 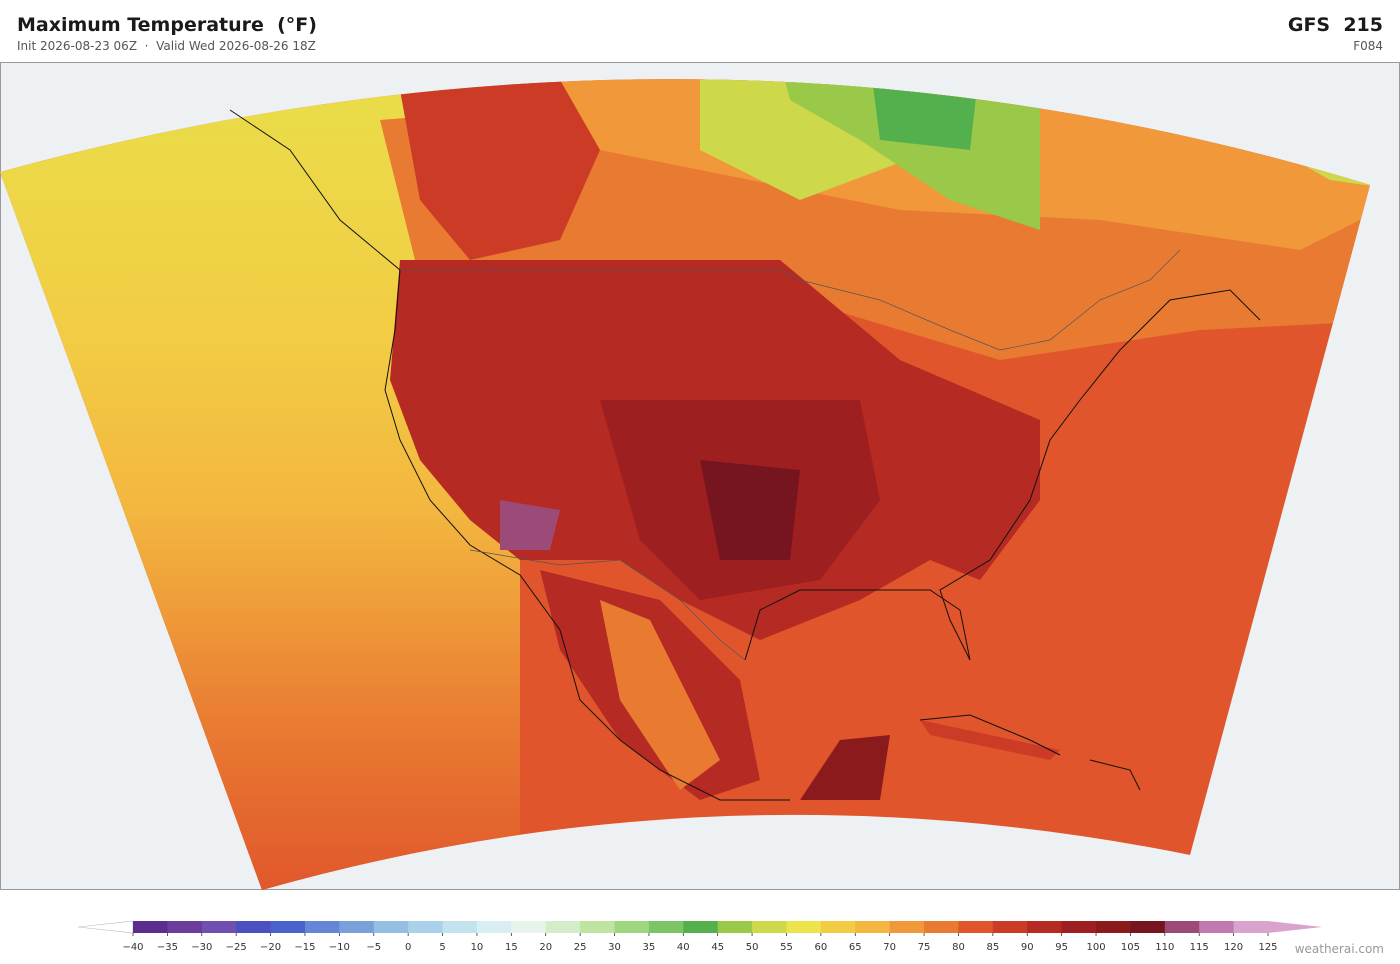 What do you see at coordinates (1295, 927) in the screenshot?
I see `colorbar-high-end` at bounding box center [1295, 927].